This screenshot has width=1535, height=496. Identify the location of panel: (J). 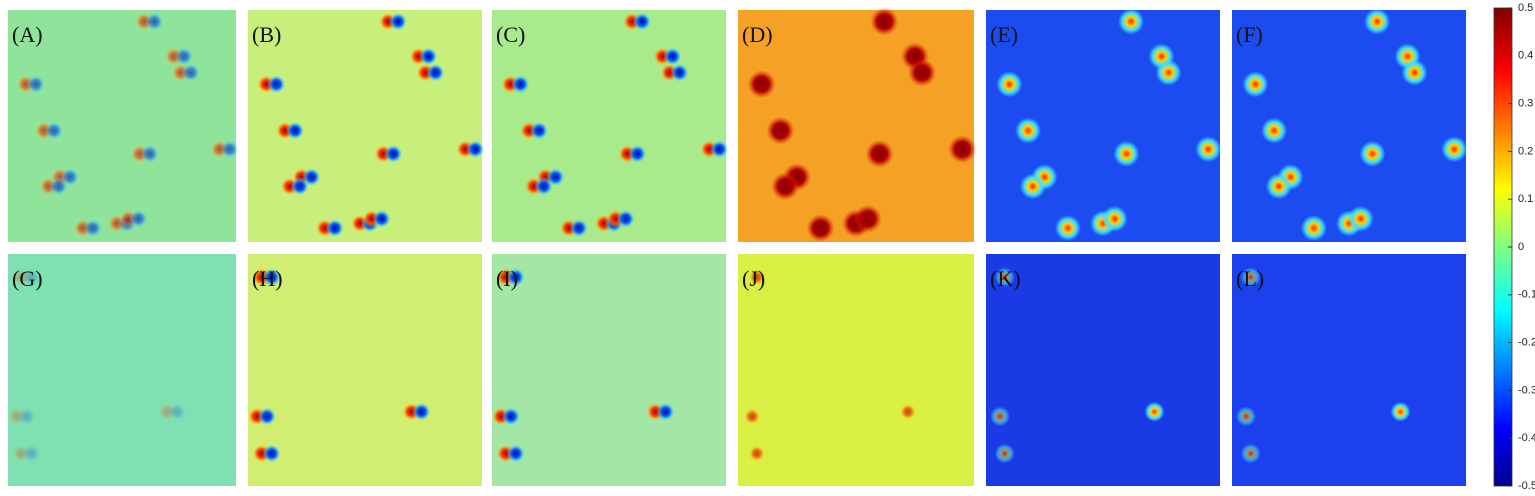
(856, 370).